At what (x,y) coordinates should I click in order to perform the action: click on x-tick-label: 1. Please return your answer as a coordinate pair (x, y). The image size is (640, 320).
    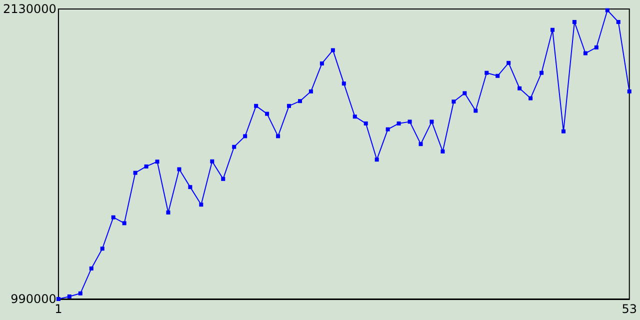
    Looking at the image, I should click on (58, 309).